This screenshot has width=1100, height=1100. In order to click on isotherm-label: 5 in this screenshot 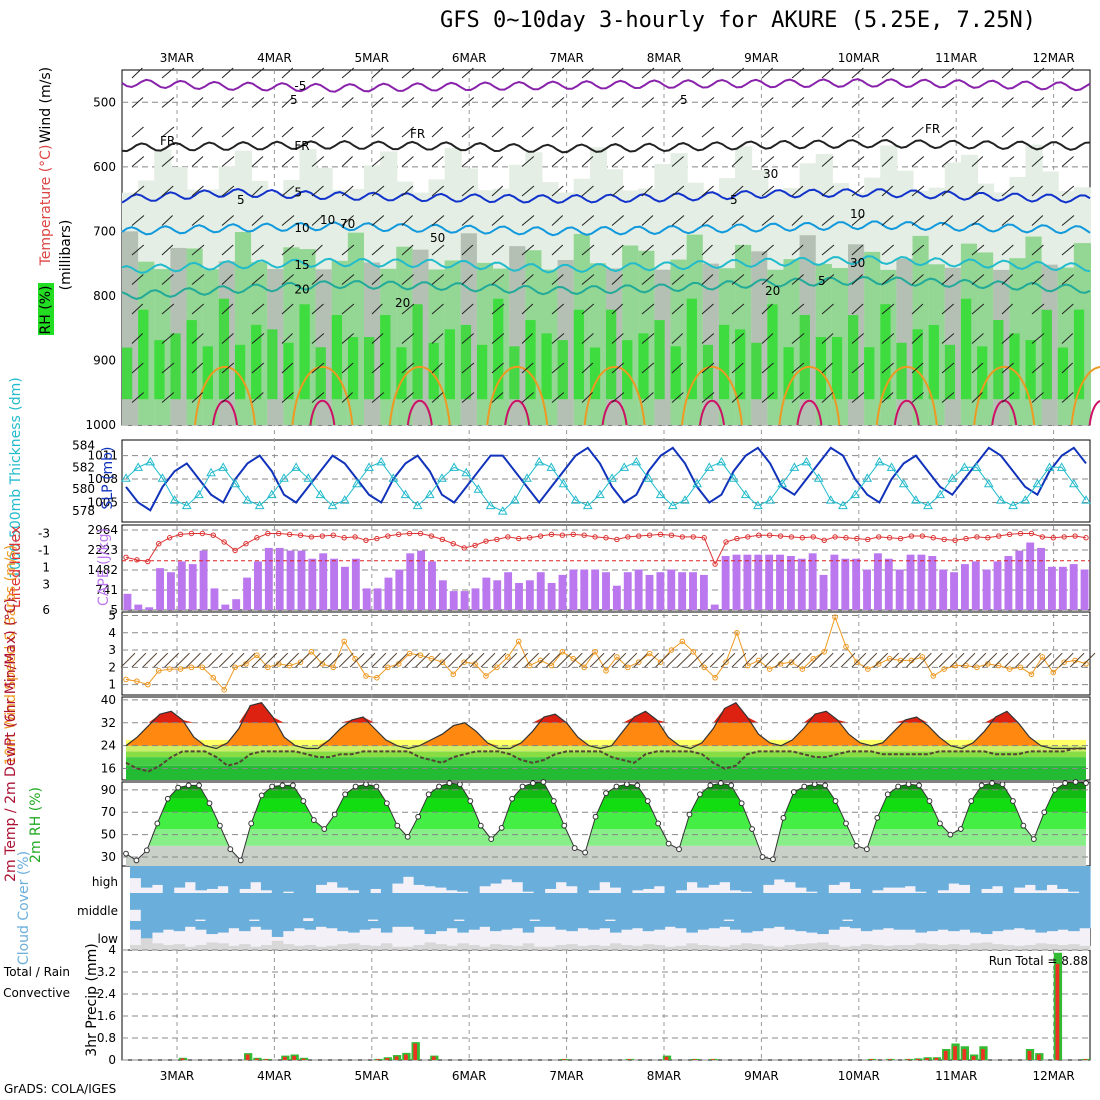, I will do `click(298, 193)`.